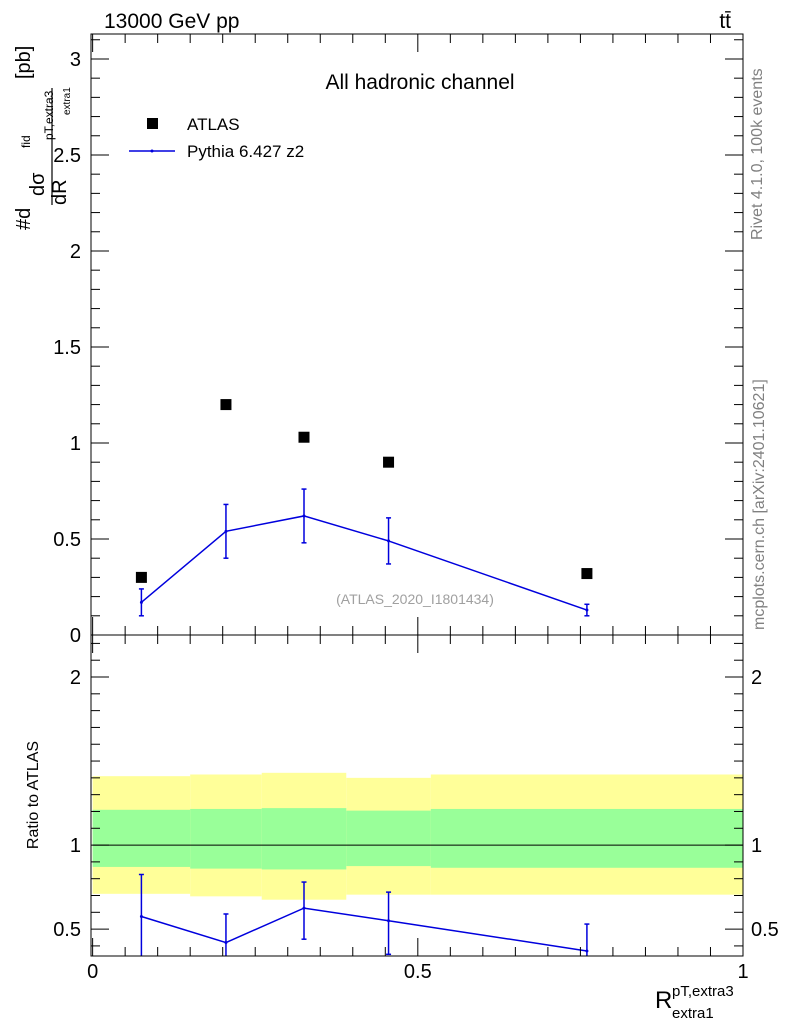  Describe the element at coordinates (756, 846) in the screenshot. I see `ratio-y-tick-label-right: 1` at that location.